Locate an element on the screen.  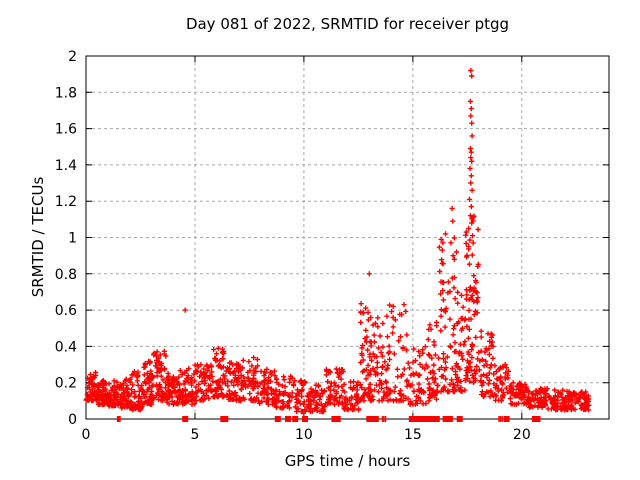
y-tick-label: 1.8 is located at coordinates (66, 93).